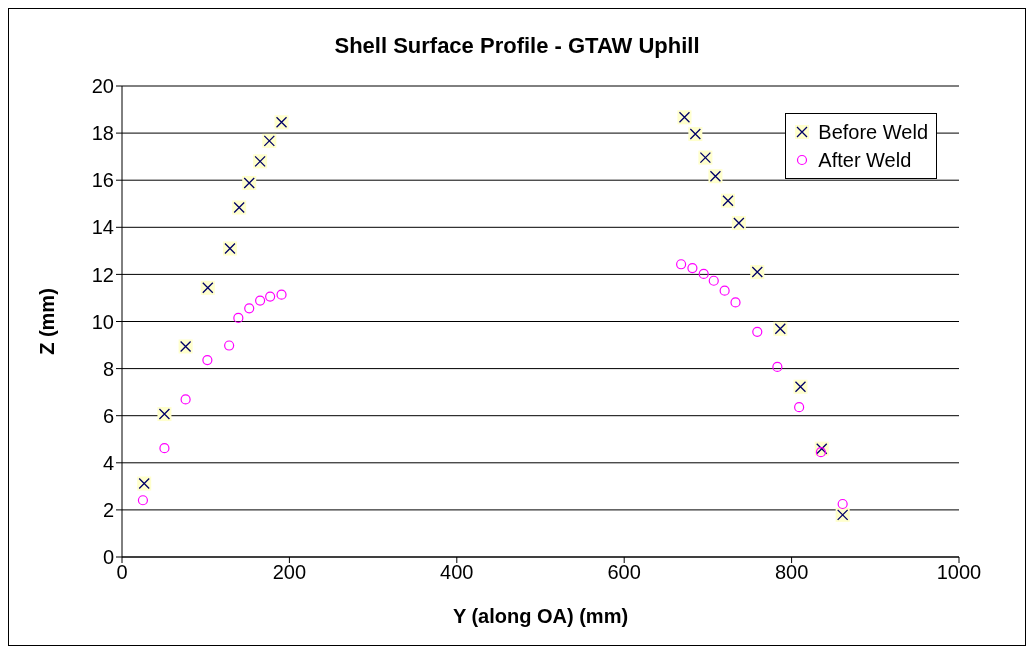  Describe the element at coordinates (108, 510) in the screenshot. I see `y-tick-label: 2` at that location.